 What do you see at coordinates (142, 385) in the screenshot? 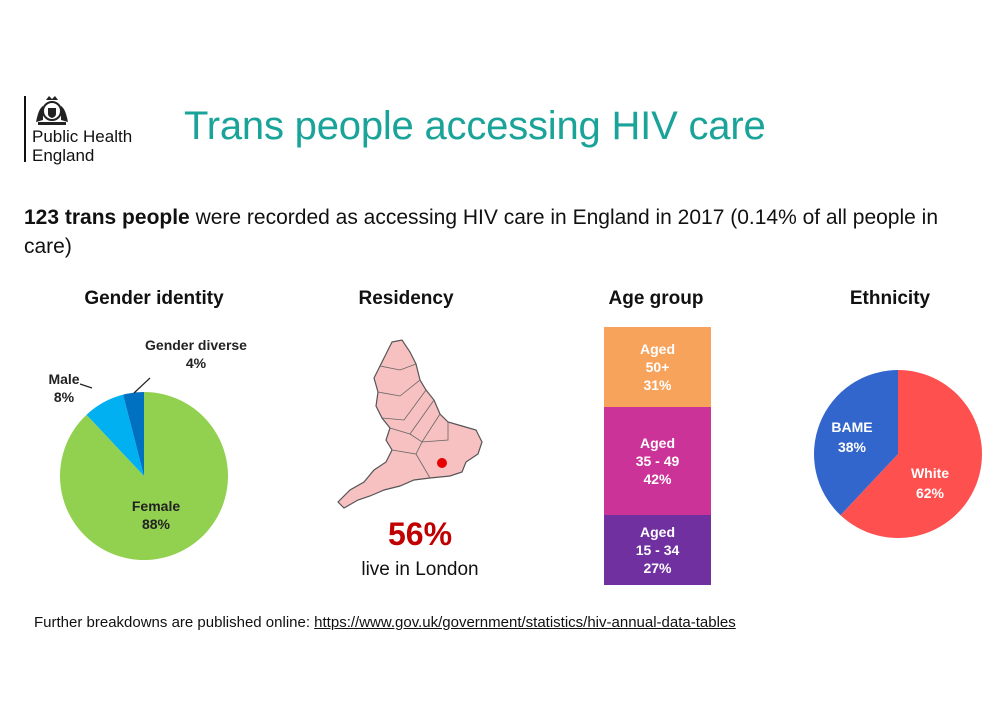
I see `gender-diverse-leader-line` at bounding box center [142, 385].